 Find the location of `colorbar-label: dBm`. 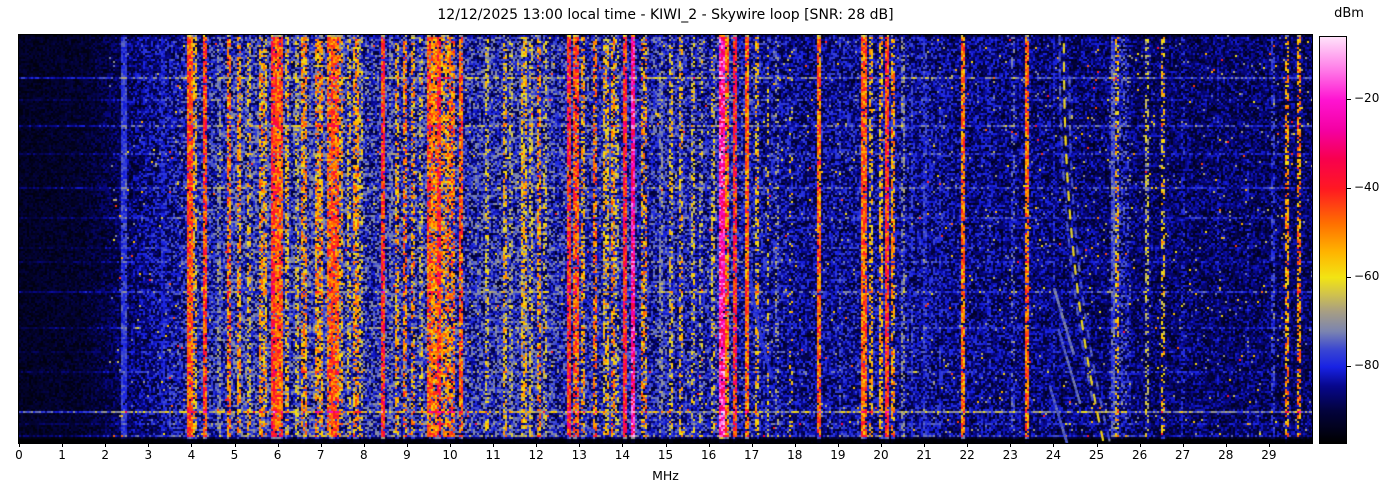

colorbar-label: dBm is located at coordinates (1349, 13).